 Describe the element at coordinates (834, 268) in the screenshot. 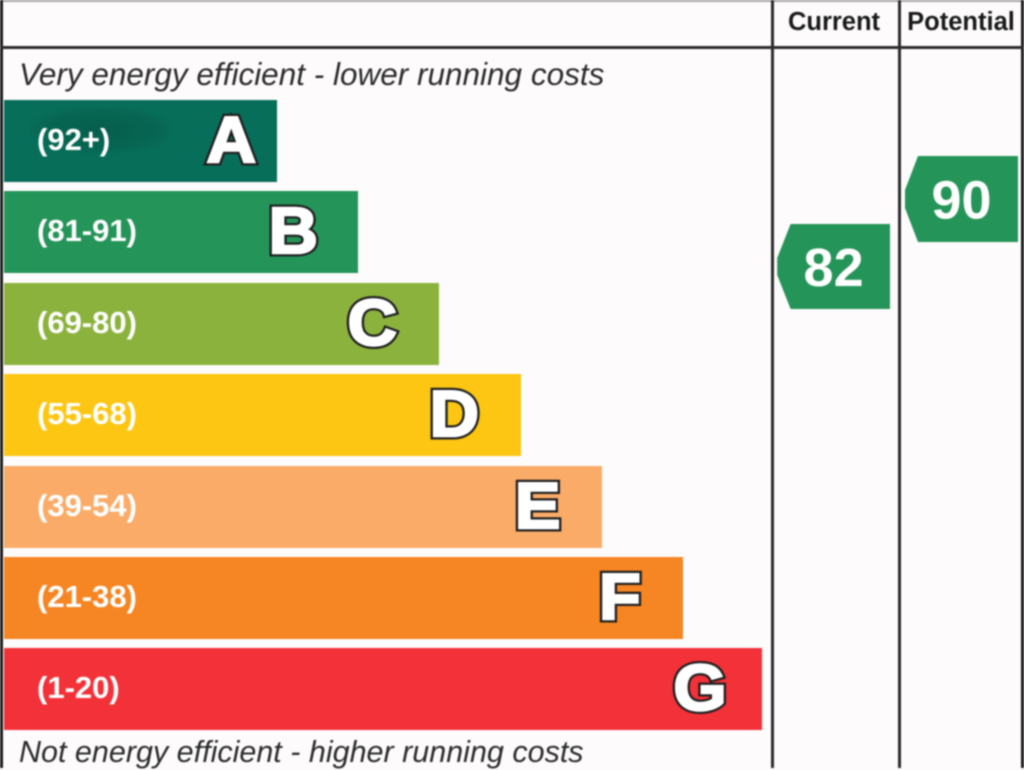

I see `svg-text: 82` at that location.